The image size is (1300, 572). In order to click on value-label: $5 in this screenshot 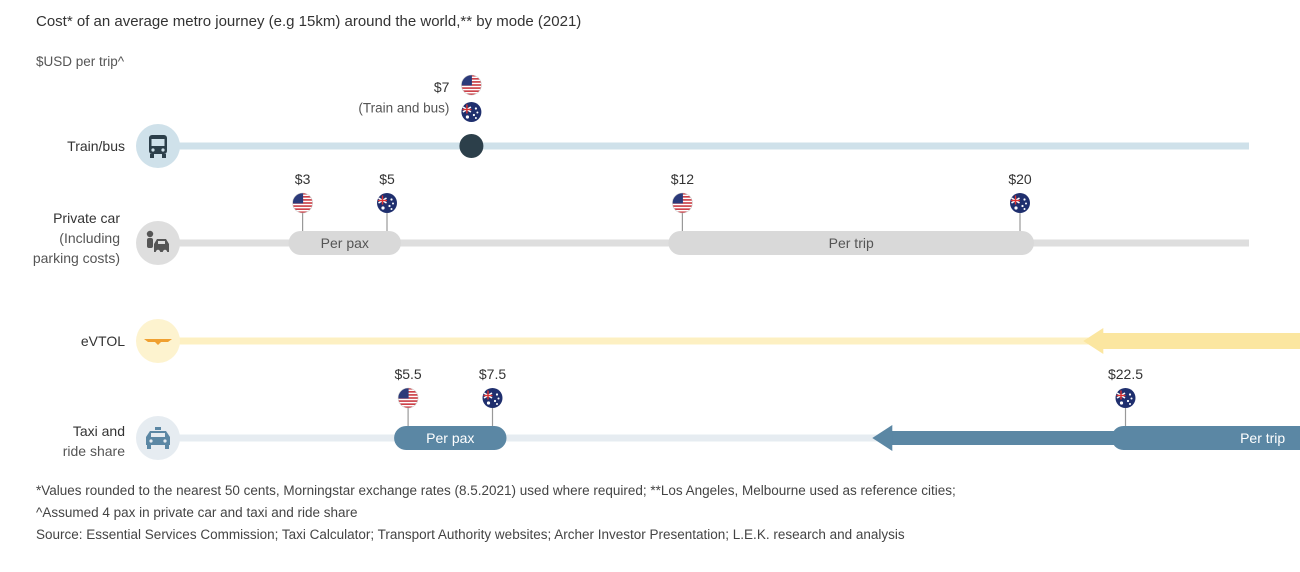, I will do `click(387, 179)`.